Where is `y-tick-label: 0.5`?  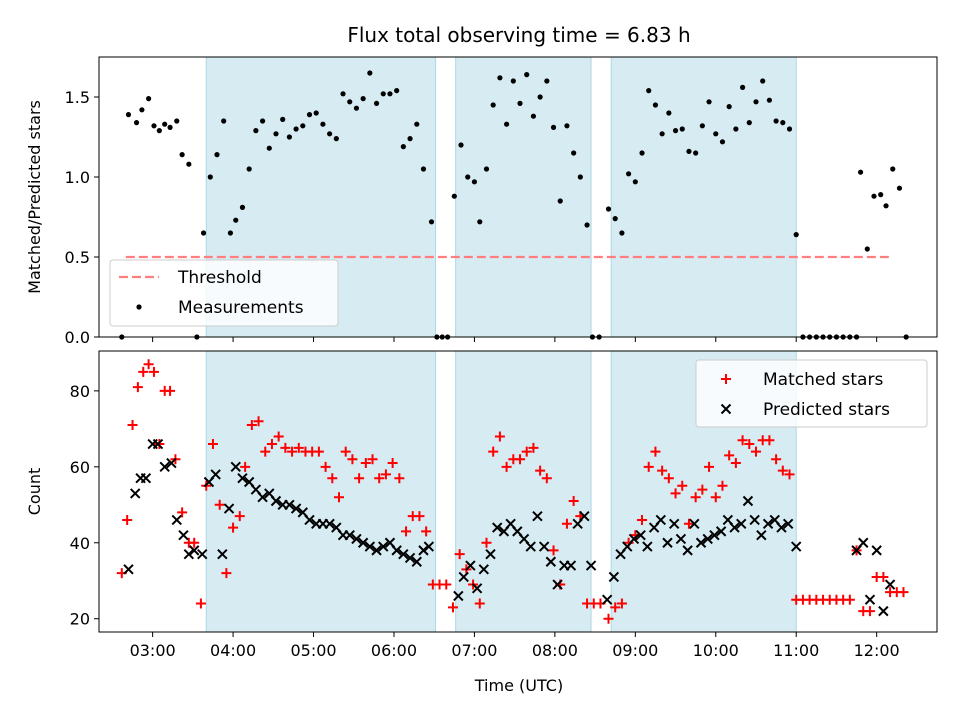
y-tick-label: 0.5 is located at coordinates (77, 257).